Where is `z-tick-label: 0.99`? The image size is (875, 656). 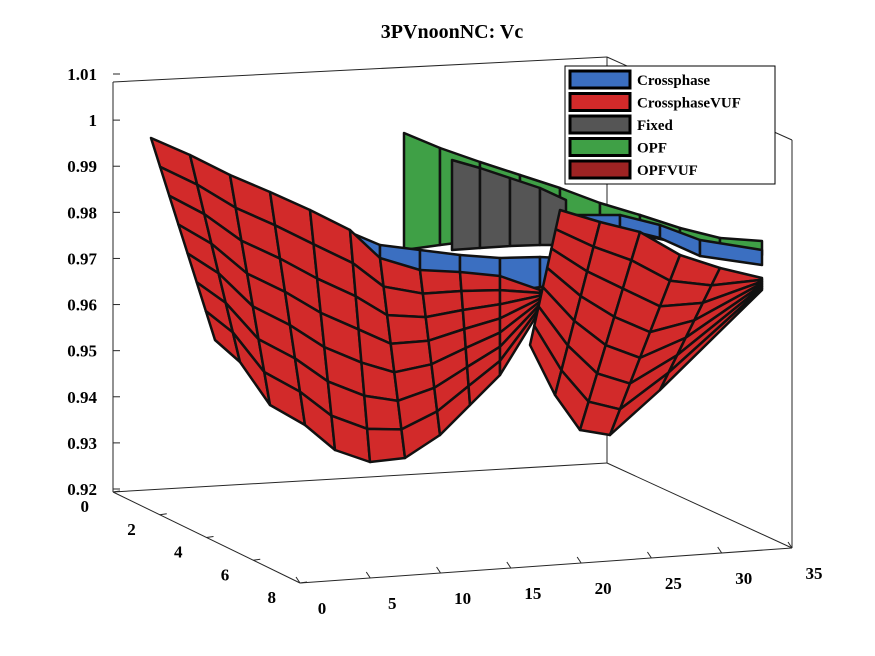
z-tick-label: 0.99 is located at coordinates (82, 166).